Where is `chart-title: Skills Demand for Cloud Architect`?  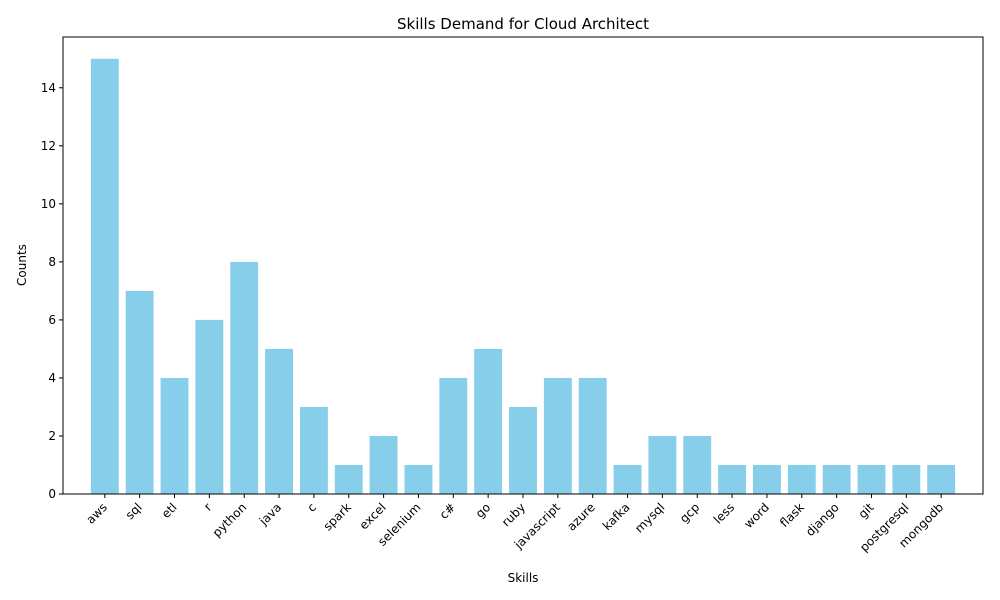 chart-title: Skills Demand for Cloud Architect is located at coordinates (523, 24).